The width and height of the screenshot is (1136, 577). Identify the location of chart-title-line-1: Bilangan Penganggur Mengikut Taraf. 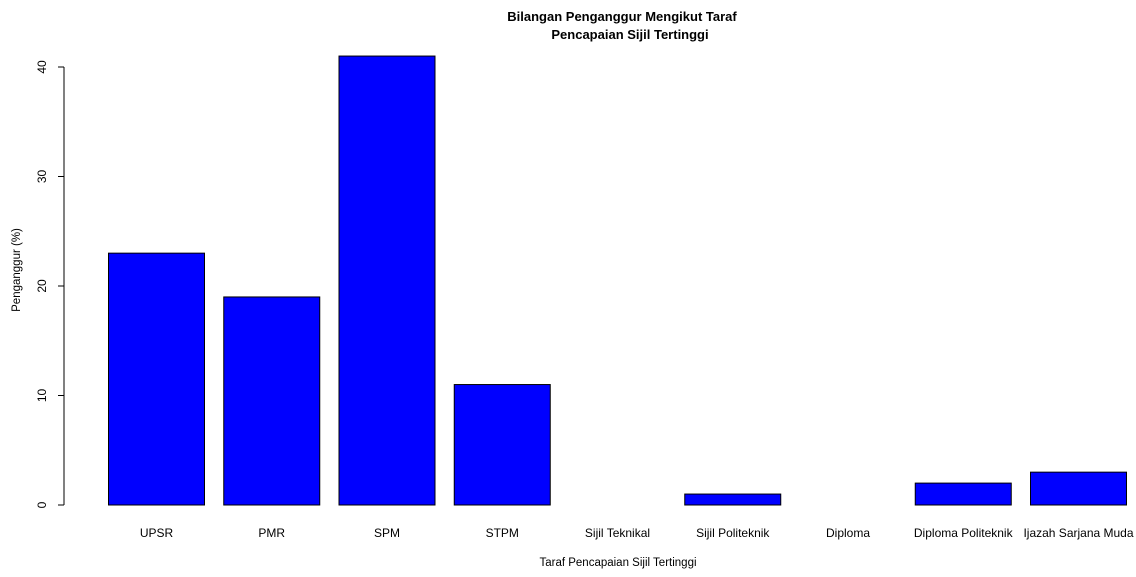
(622, 16).